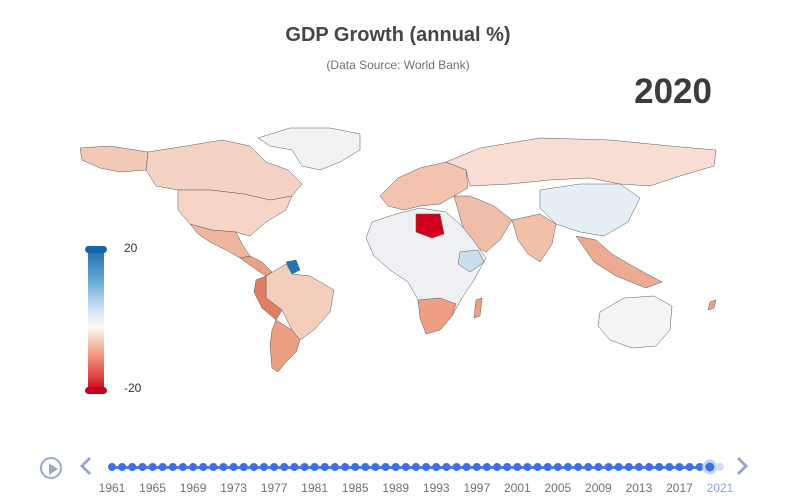 This screenshot has width=796, height=500. Describe the element at coordinates (517, 488) in the screenshot. I see `timeline-tick-label: 2001` at that location.